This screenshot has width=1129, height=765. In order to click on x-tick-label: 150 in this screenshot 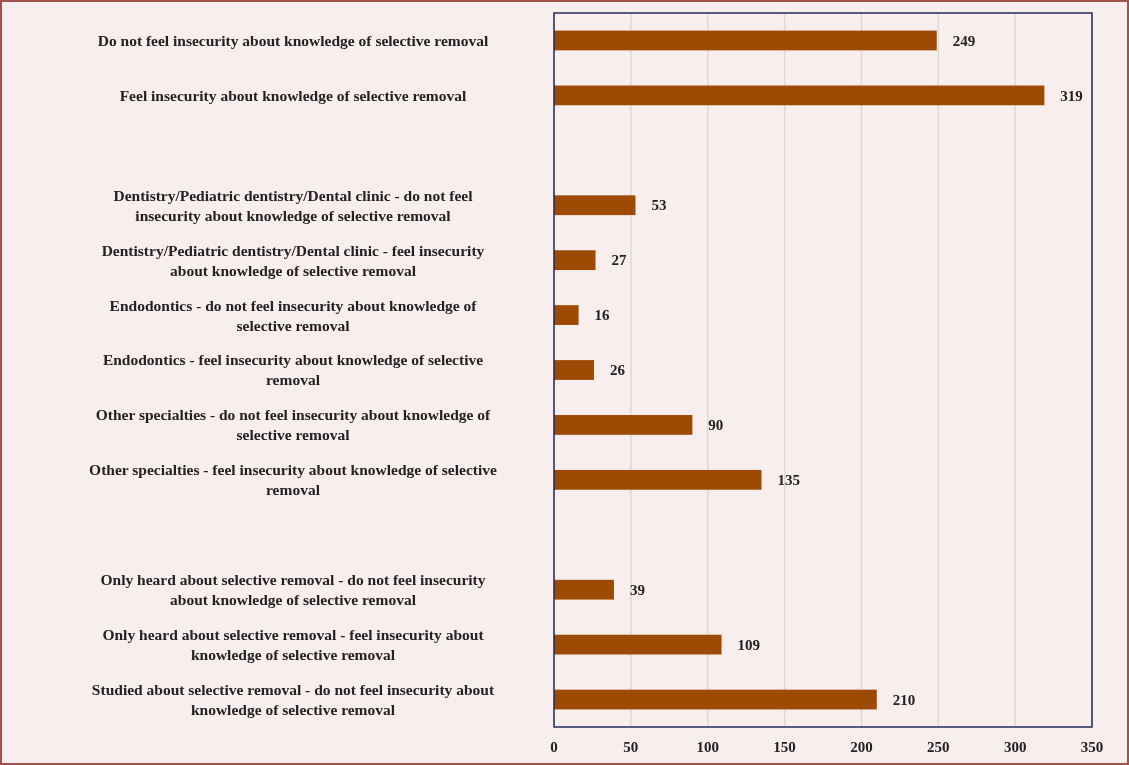, I will do `click(784, 747)`.